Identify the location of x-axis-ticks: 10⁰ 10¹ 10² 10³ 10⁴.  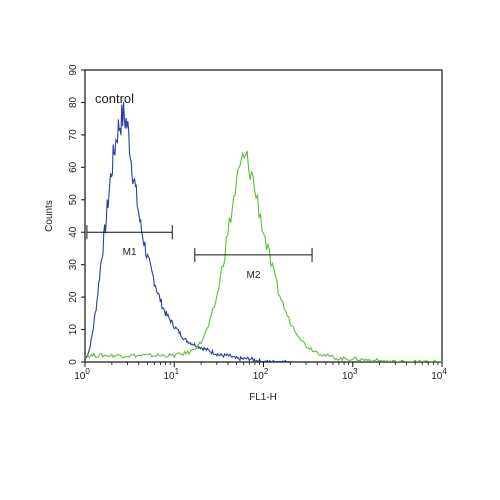
(260, 372).